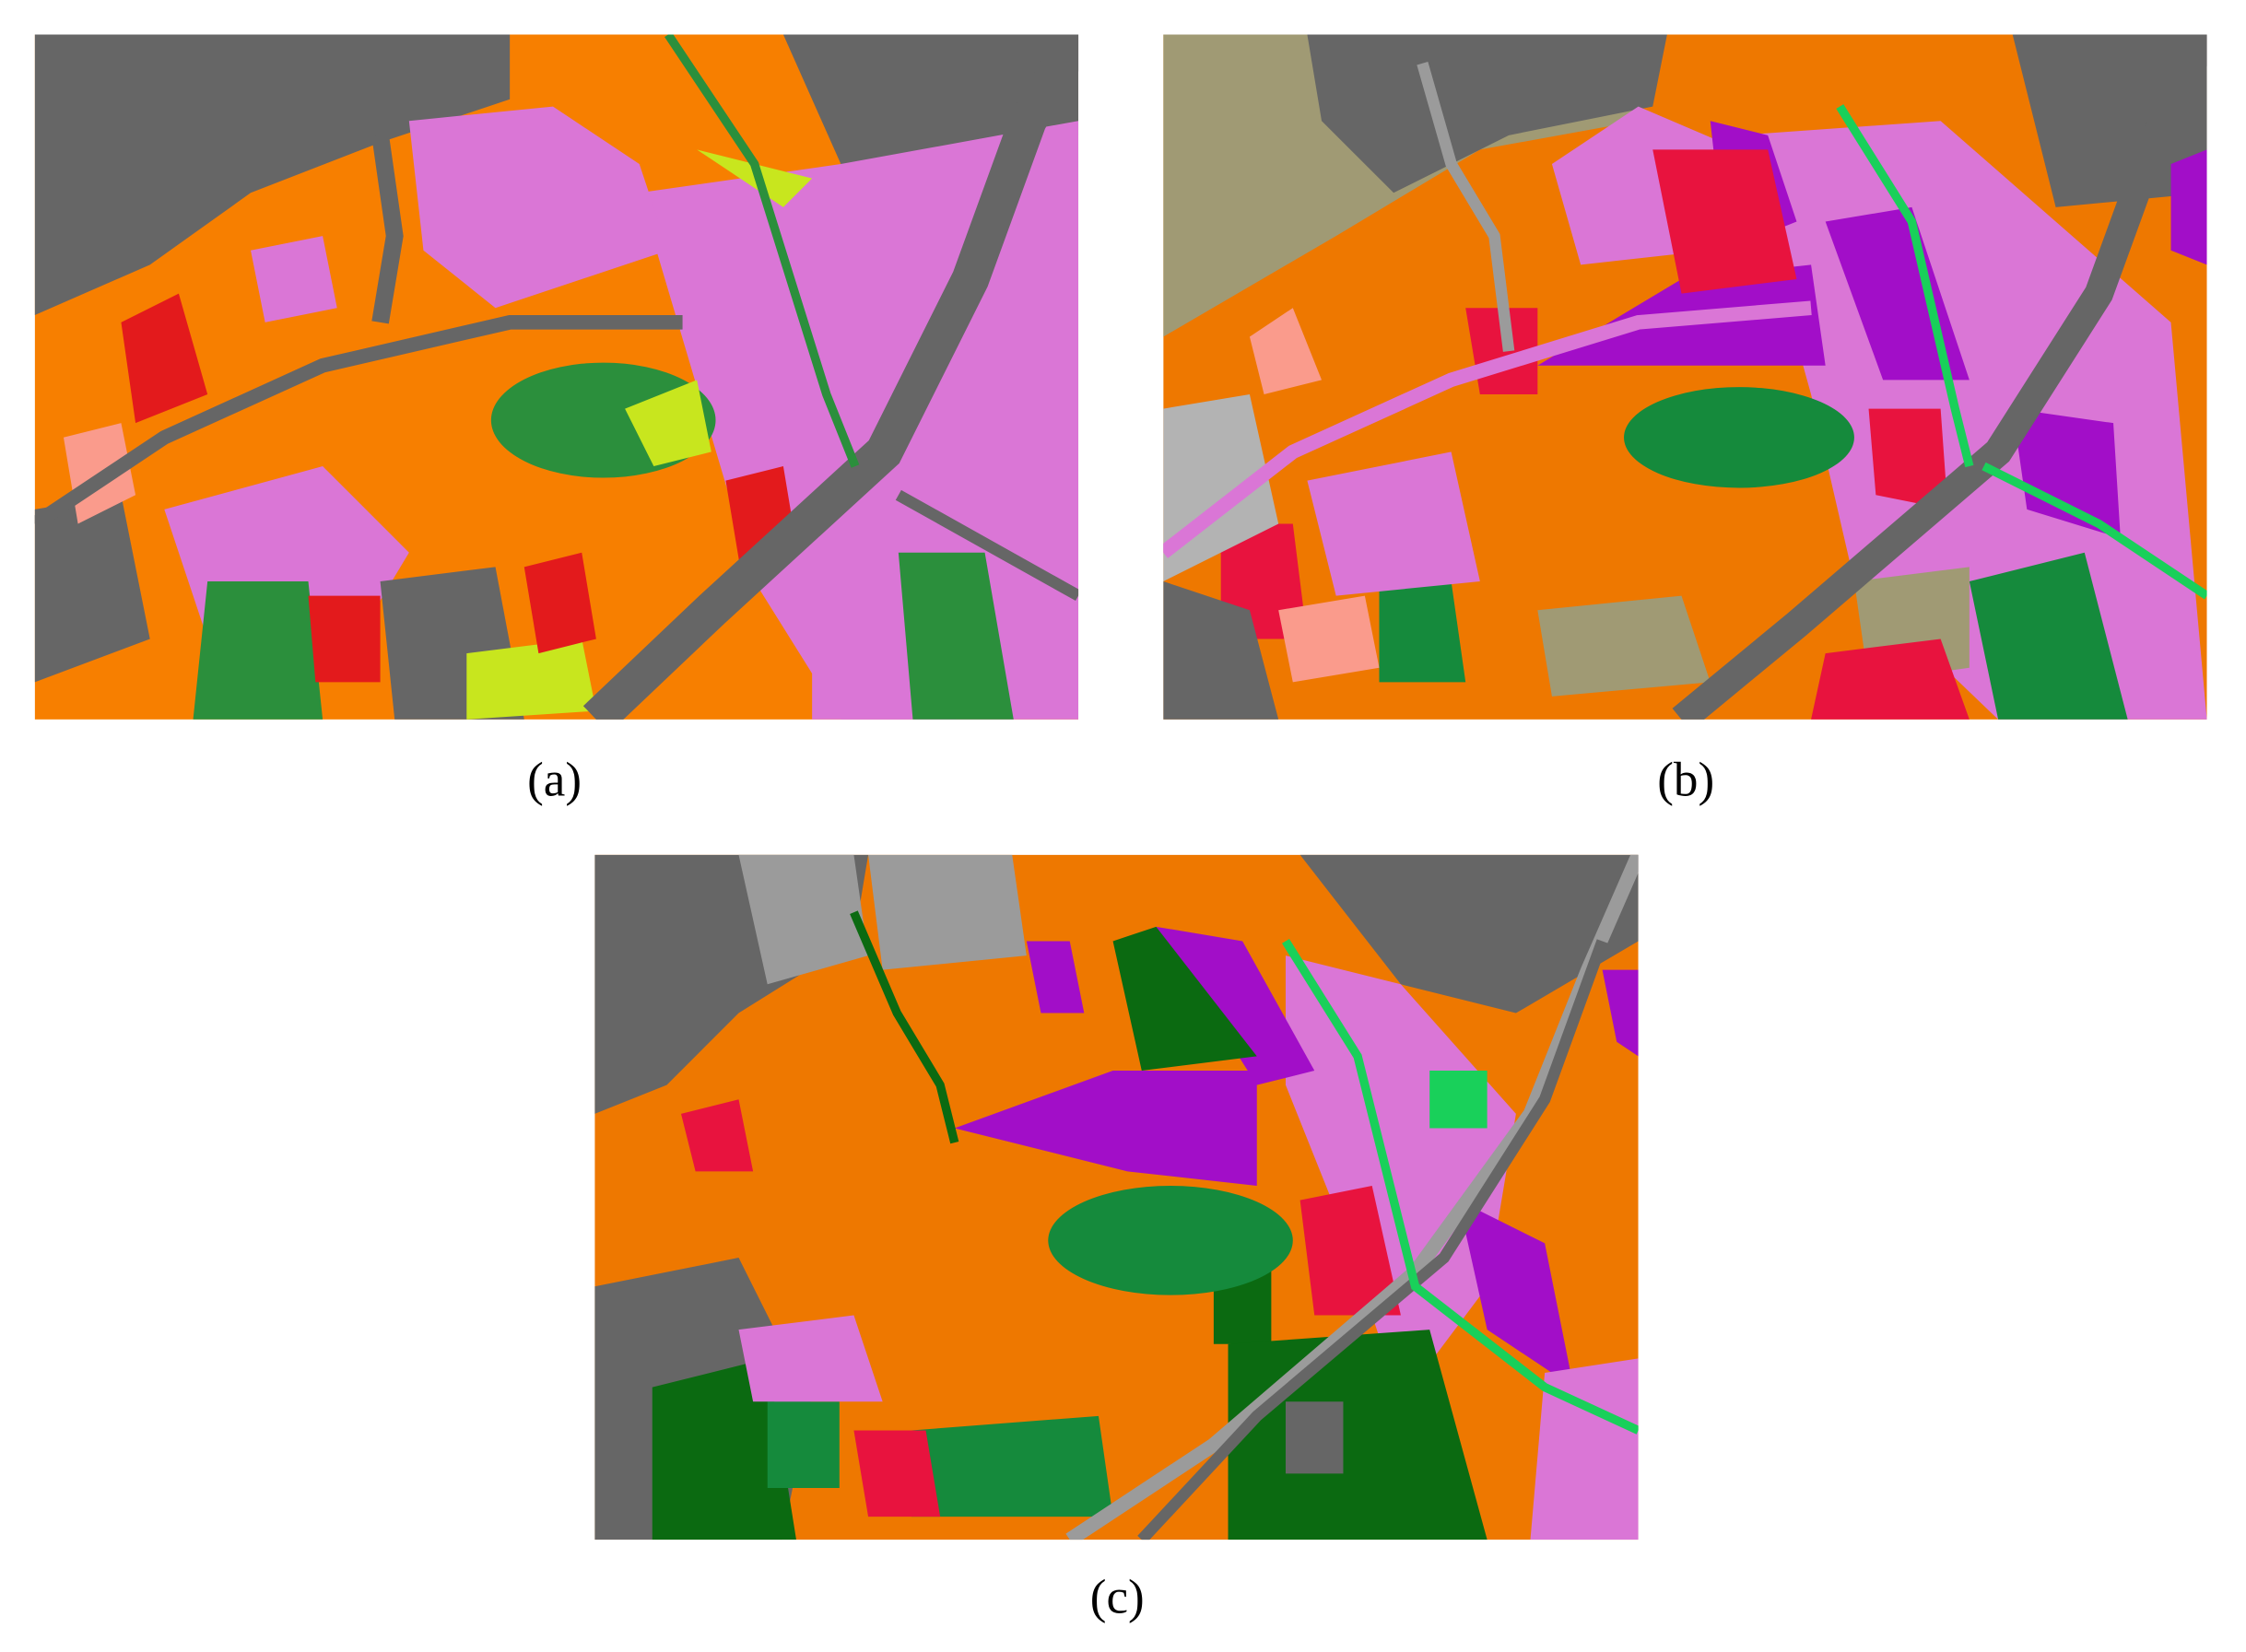 The image size is (2246, 1652). I want to click on panel-label: (c), so click(1117, 1597).